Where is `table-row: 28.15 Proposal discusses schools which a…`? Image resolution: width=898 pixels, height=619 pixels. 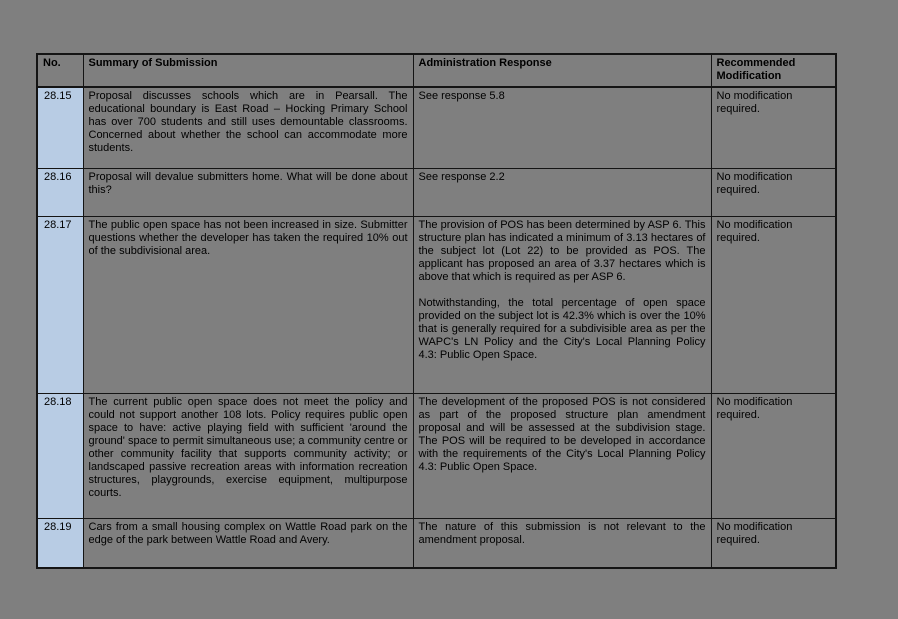 table-row: 28.15 Proposal discusses schools which a… is located at coordinates (436, 127).